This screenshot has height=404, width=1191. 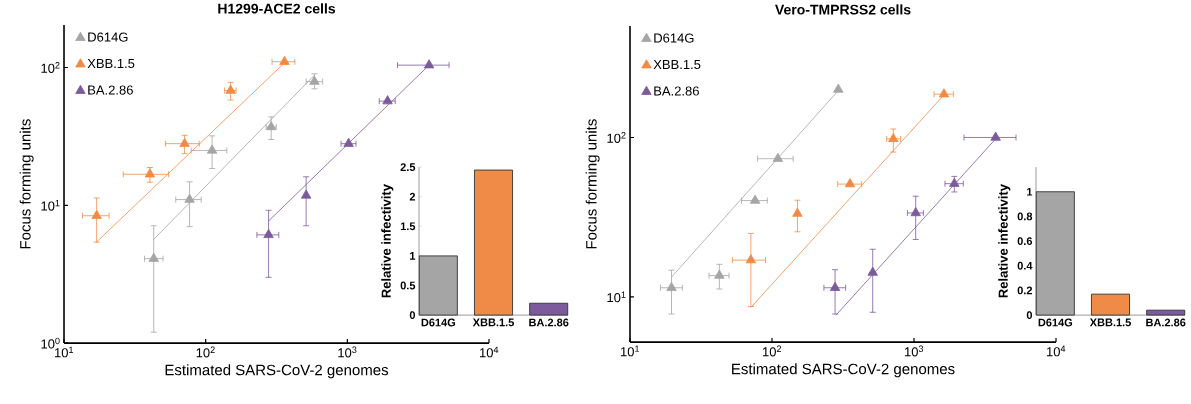 What do you see at coordinates (50, 67) in the screenshot?
I see `y-tick-label: 10$^{2}$` at bounding box center [50, 67].